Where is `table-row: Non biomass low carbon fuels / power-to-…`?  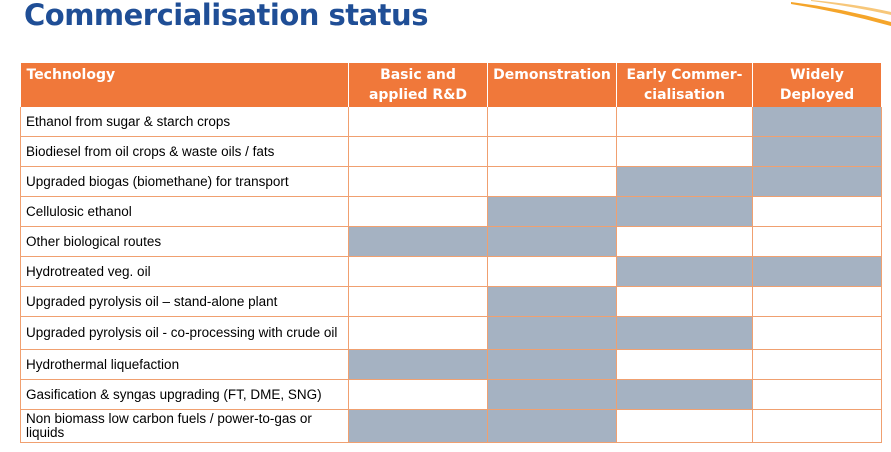
table-row: Non biomass low carbon fuels / power-to-… is located at coordinates (451, 426).